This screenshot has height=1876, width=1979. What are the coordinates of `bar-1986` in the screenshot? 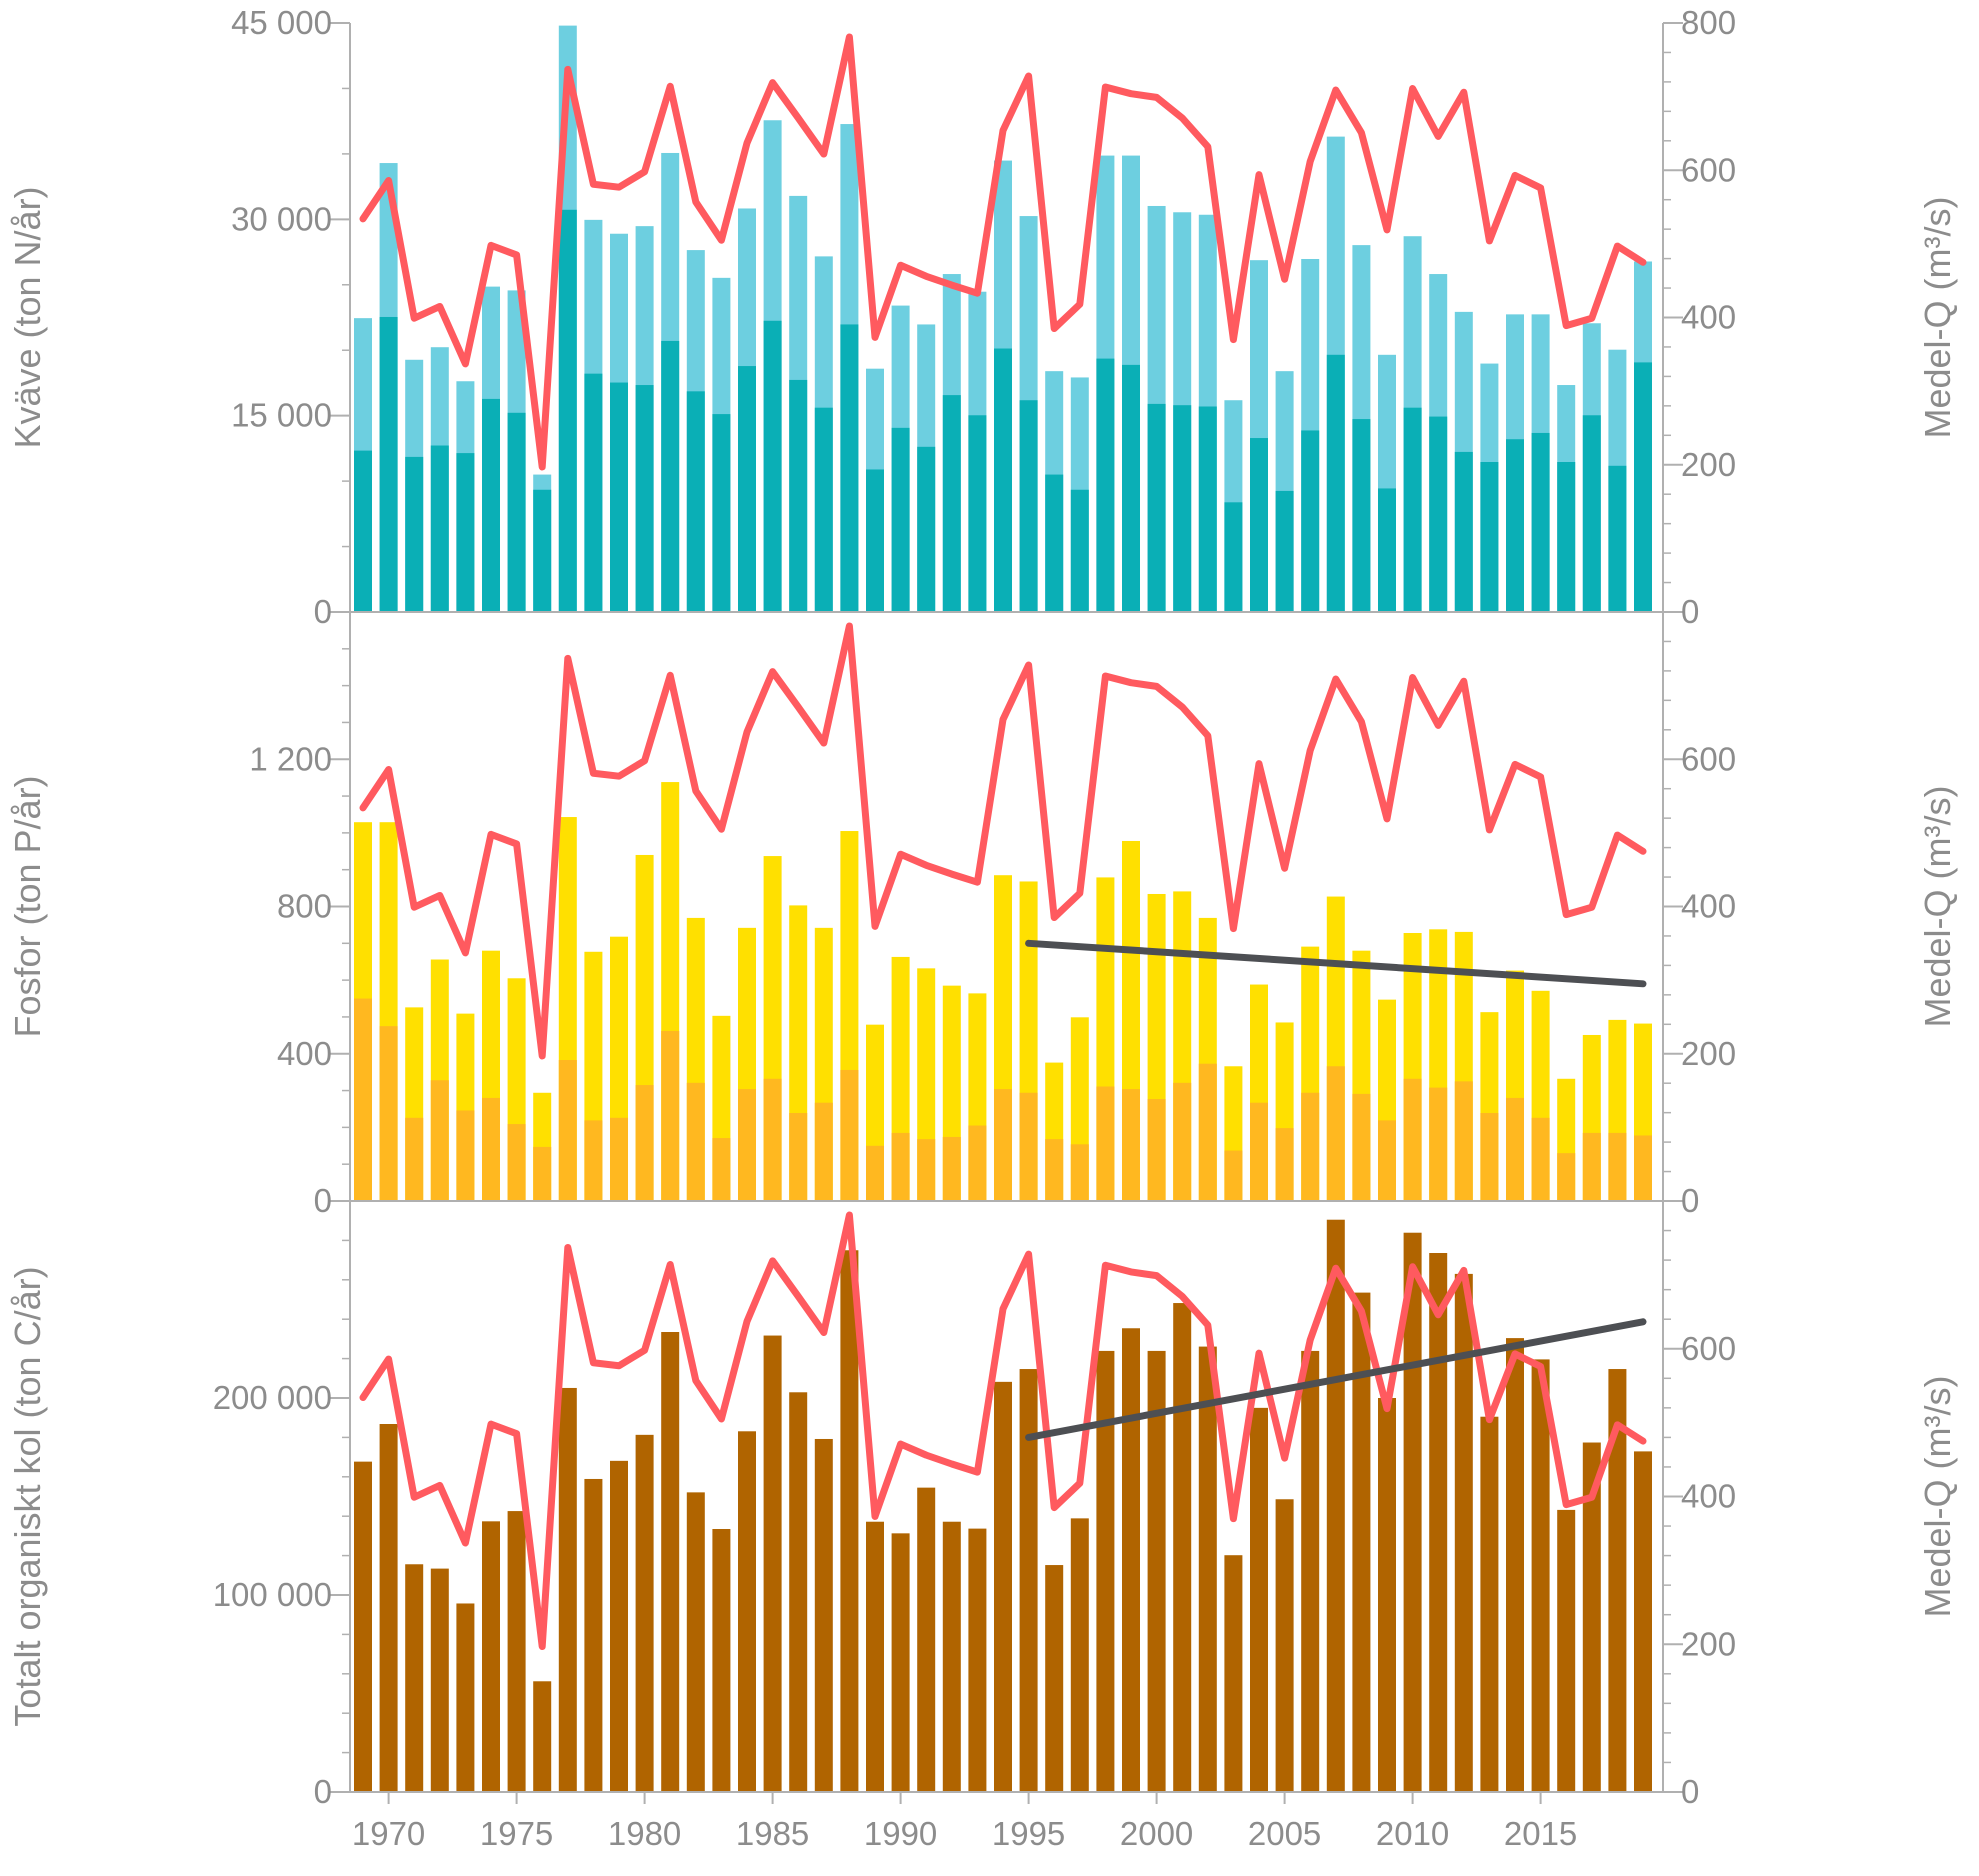 It's located at (798, 1592).